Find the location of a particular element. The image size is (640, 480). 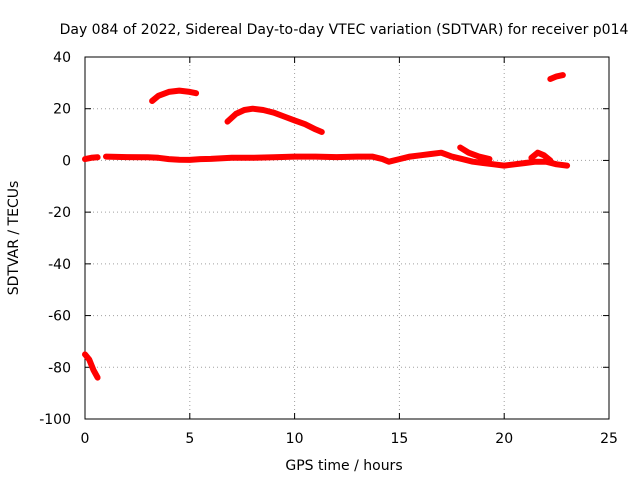

x-tick-label: 25 is located at coordinates (609, 439).